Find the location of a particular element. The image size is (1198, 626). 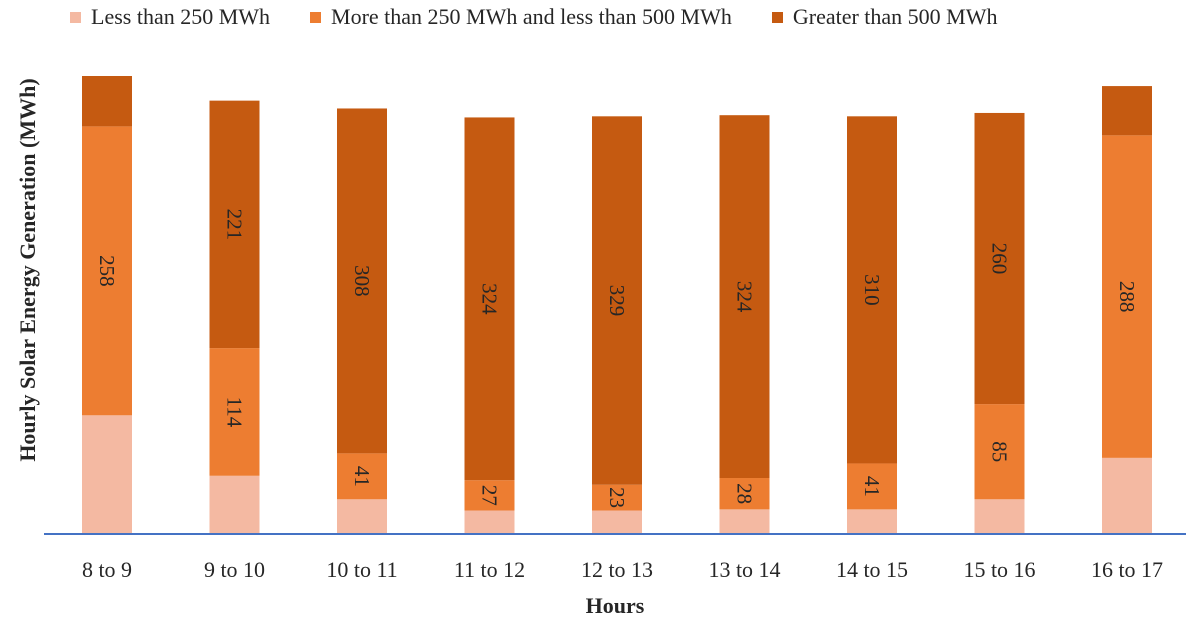

data-label-2-6: 28 is located at coordinates (745, 493).